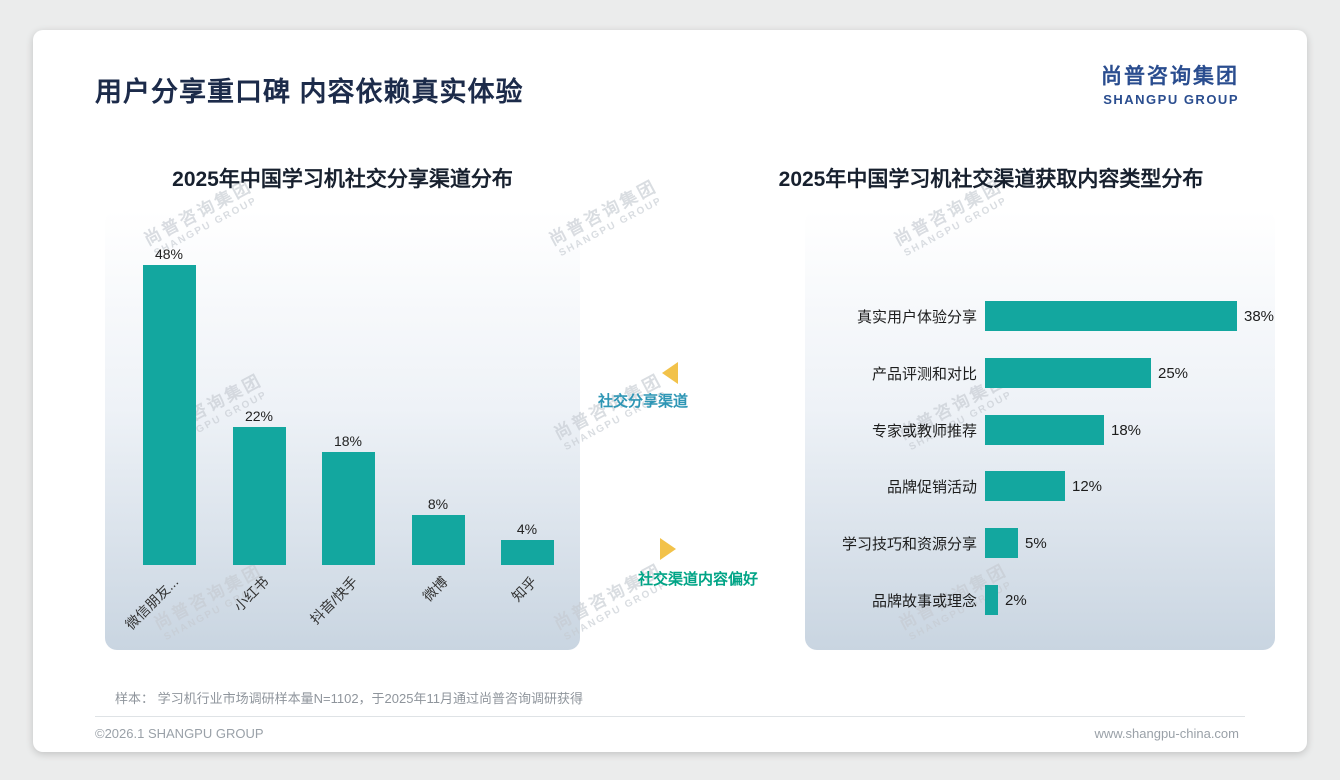 This screenshot has height=780, width=1340. Describe the element at coordinates (924, 601) in the screenshot. I see `bar-category-label: 品牌故事或理念` at that location.